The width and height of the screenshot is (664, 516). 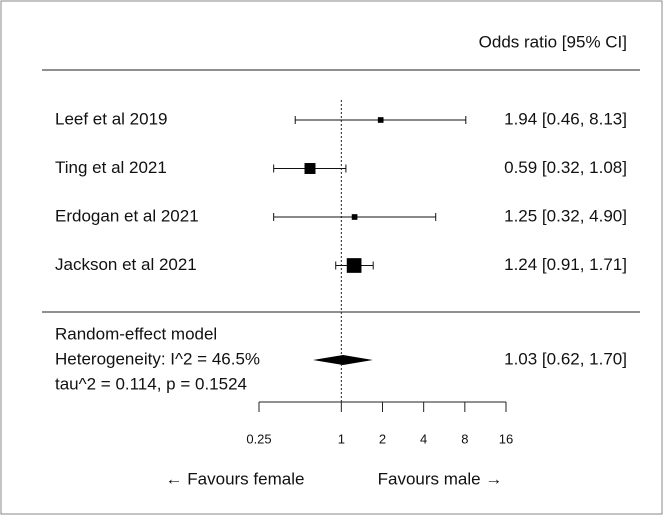 I want to click on right-label: Favours male →, so click(x=440, y=478).